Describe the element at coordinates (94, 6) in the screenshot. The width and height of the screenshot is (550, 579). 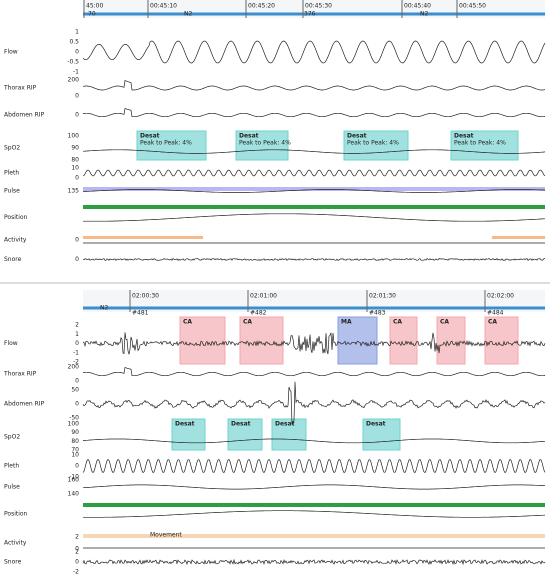
I see `time-label: 45:00` at that location.